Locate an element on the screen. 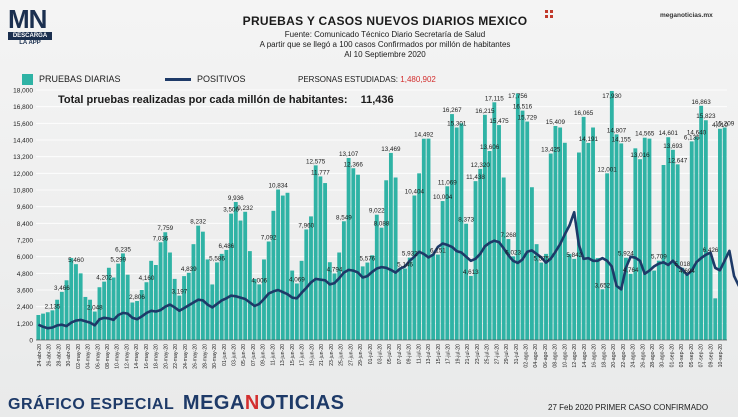 Image resolution: width=738 pixels, height=417 pixels. bar-data-label: 5,018 is located at coordinates (682, 264).